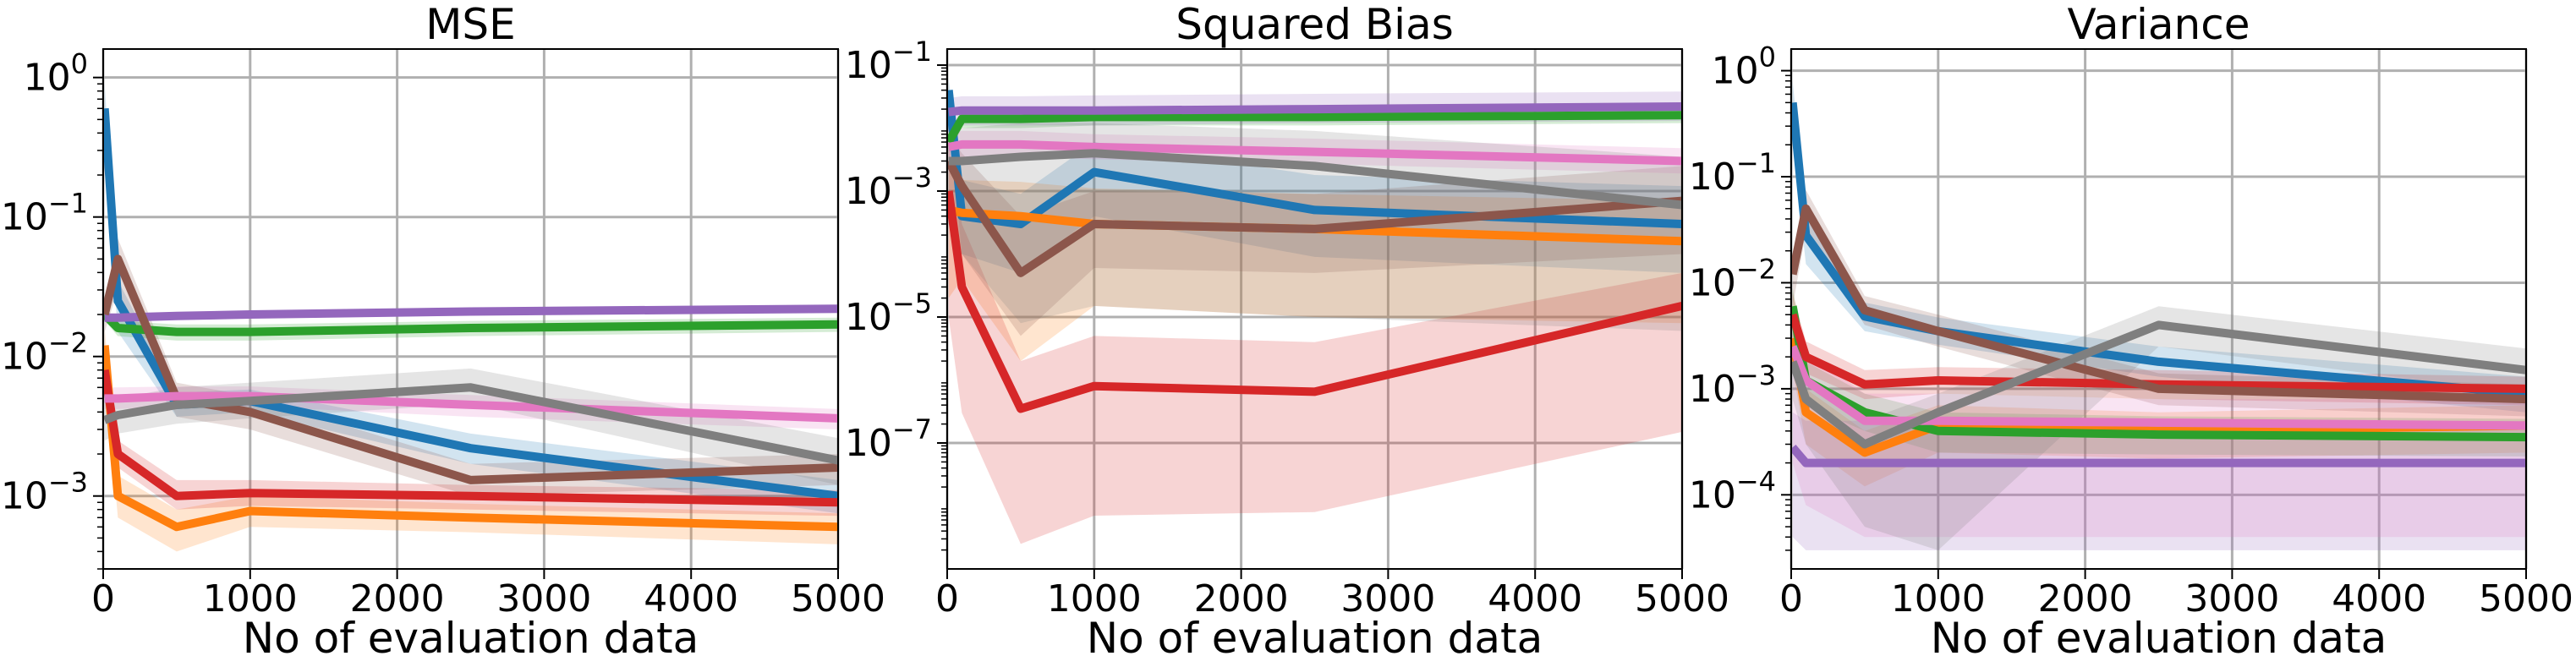  Describe the element at coordinates (1315, 180) in the screenshot. I see `squared-bias-line-gray` at that location.